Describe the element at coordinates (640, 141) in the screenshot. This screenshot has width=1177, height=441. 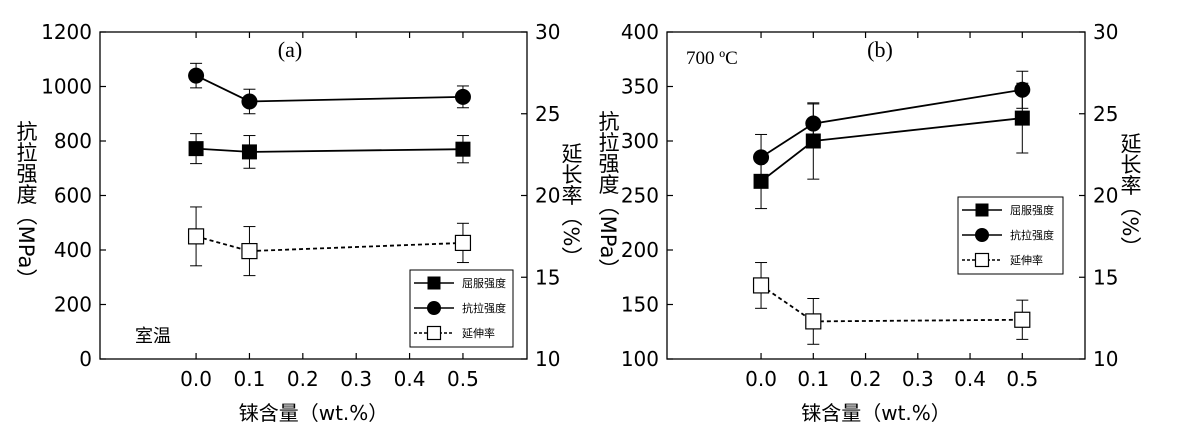
I see `y-left-tick-label: 300` at that location.